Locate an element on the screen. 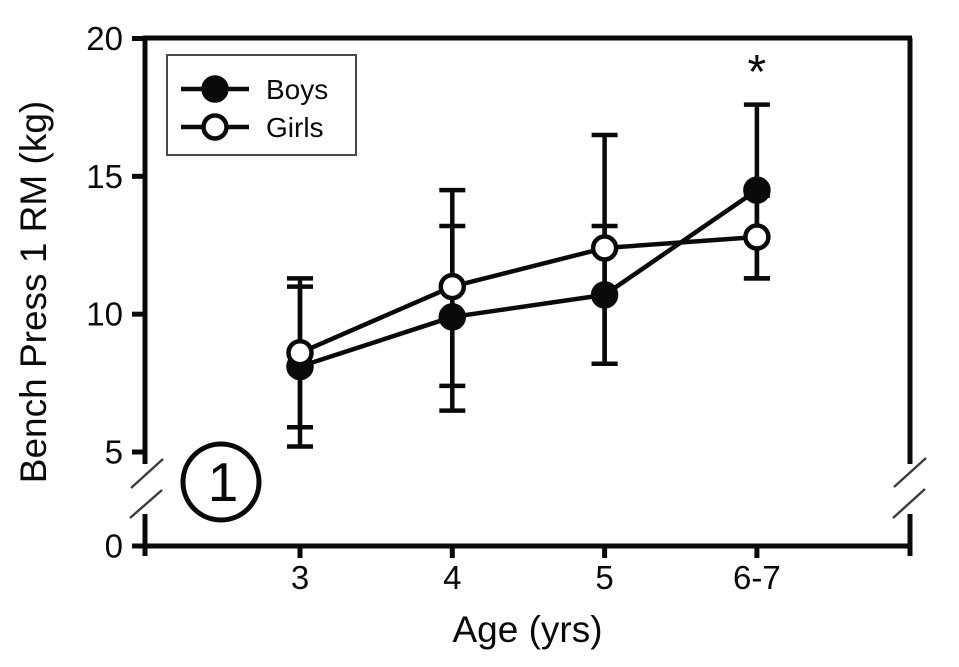  x-tick-label-3: 3 is located at coordinates (300, 577).